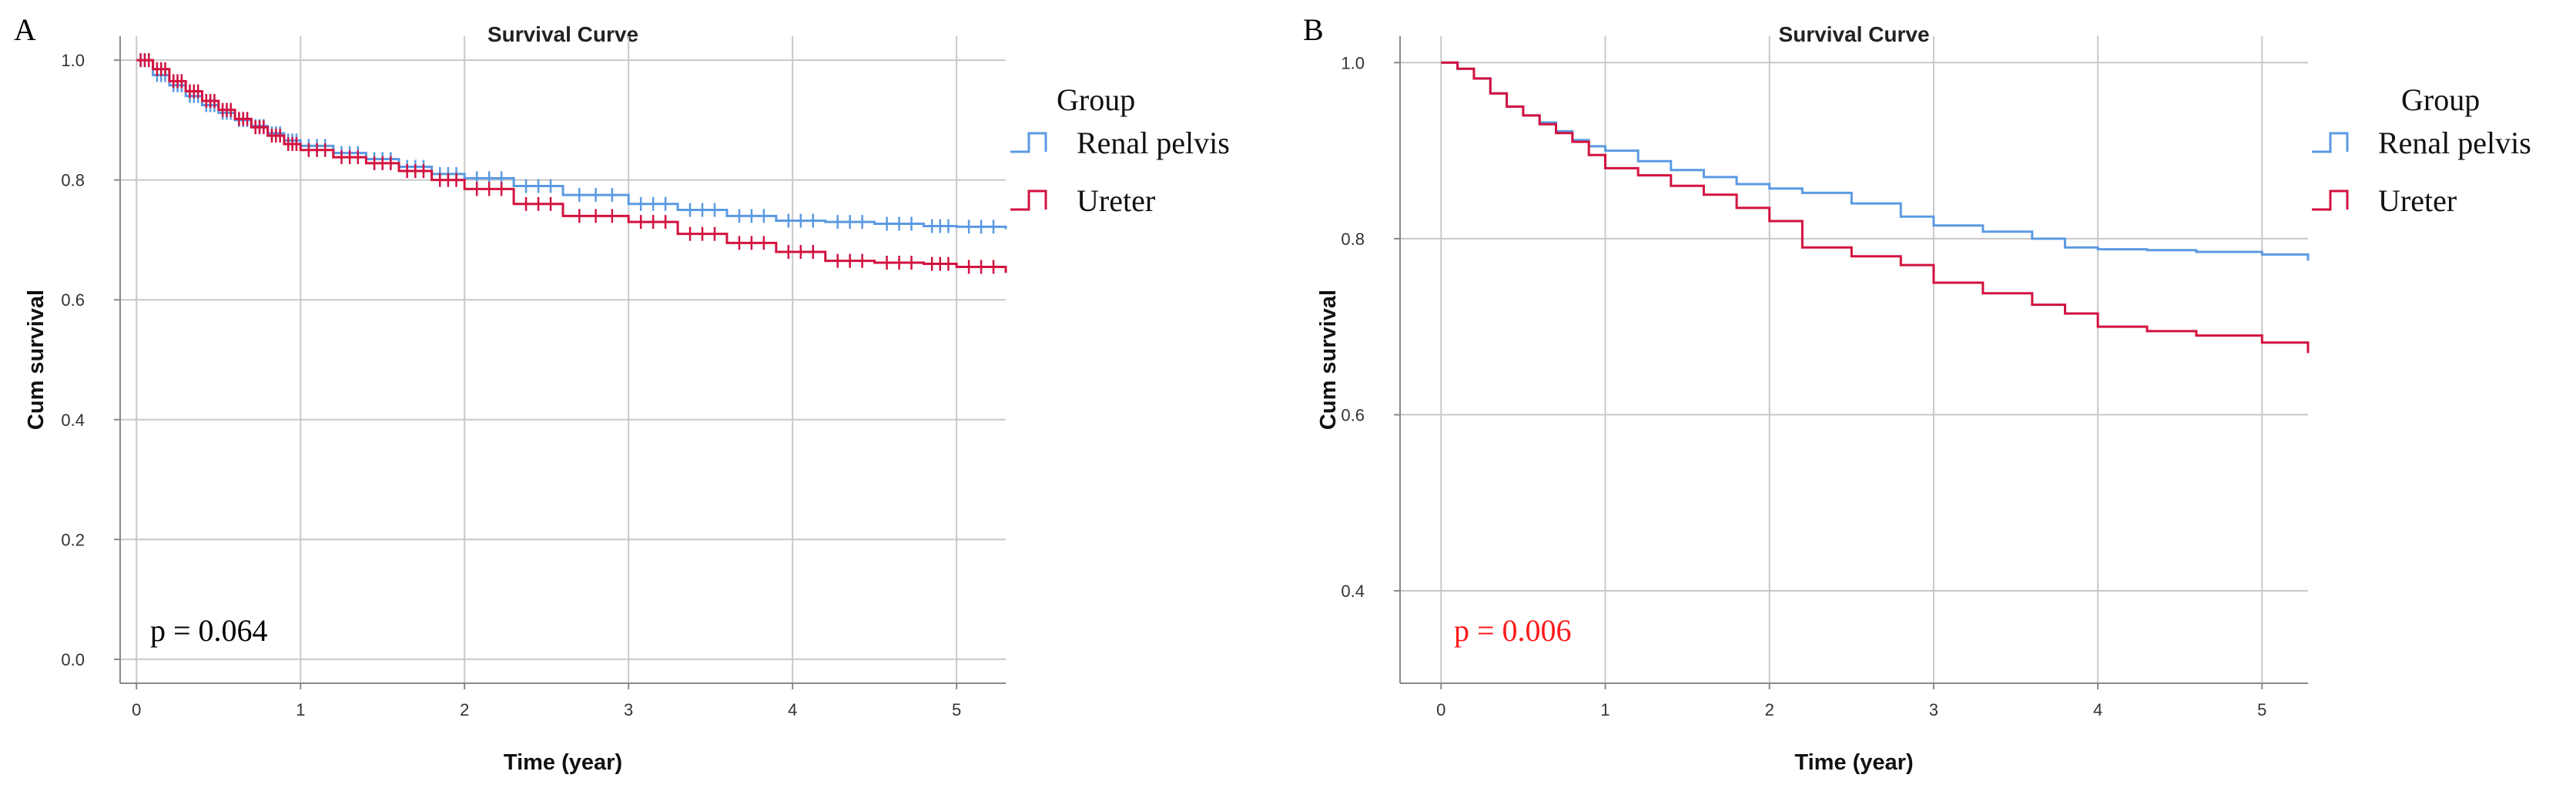  Describe the element at coordinates (1605, 710) in the screenshot. I see `x-tick-label-b: 1` at that location.